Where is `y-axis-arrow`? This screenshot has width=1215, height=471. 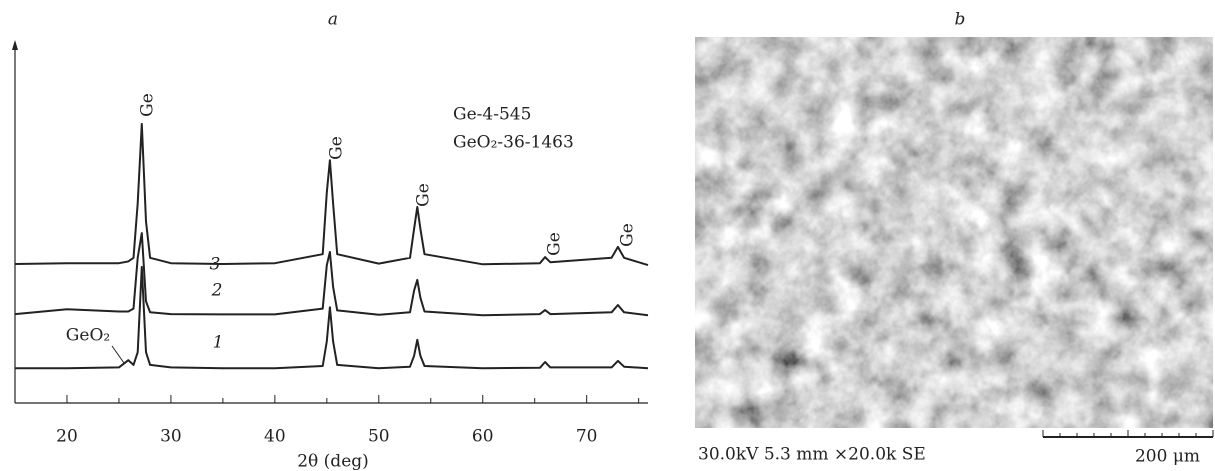
y-axis-arrow is located at coordinates (15, 45).